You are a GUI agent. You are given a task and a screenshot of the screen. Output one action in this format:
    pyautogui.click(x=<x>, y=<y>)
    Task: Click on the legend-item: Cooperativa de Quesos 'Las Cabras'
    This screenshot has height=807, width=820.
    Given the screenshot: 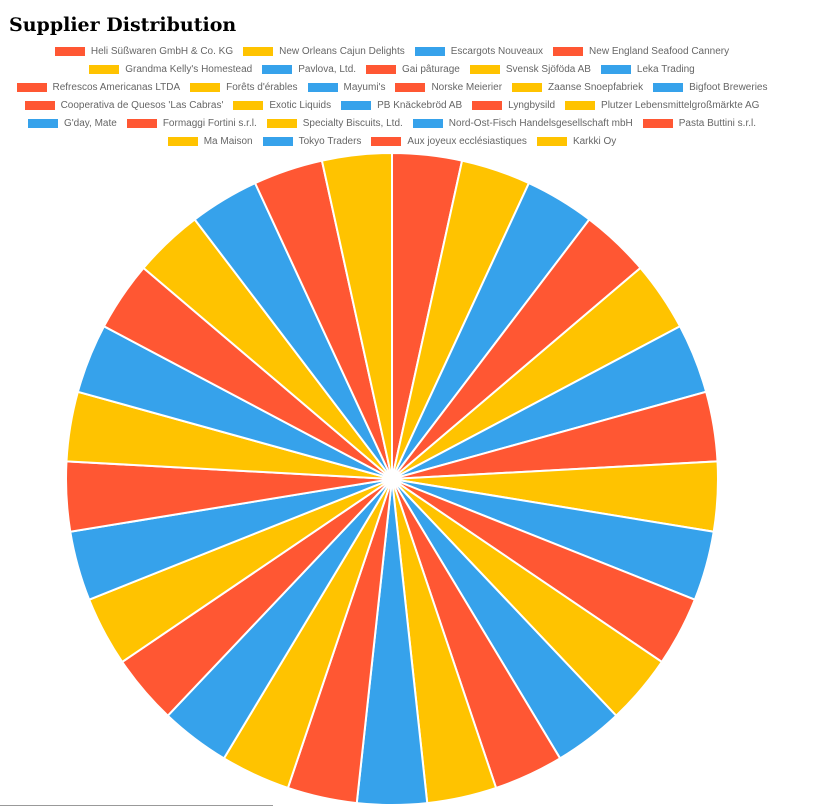 What is the action you would take?
    pyautogui.click(x=124, y=105)
    